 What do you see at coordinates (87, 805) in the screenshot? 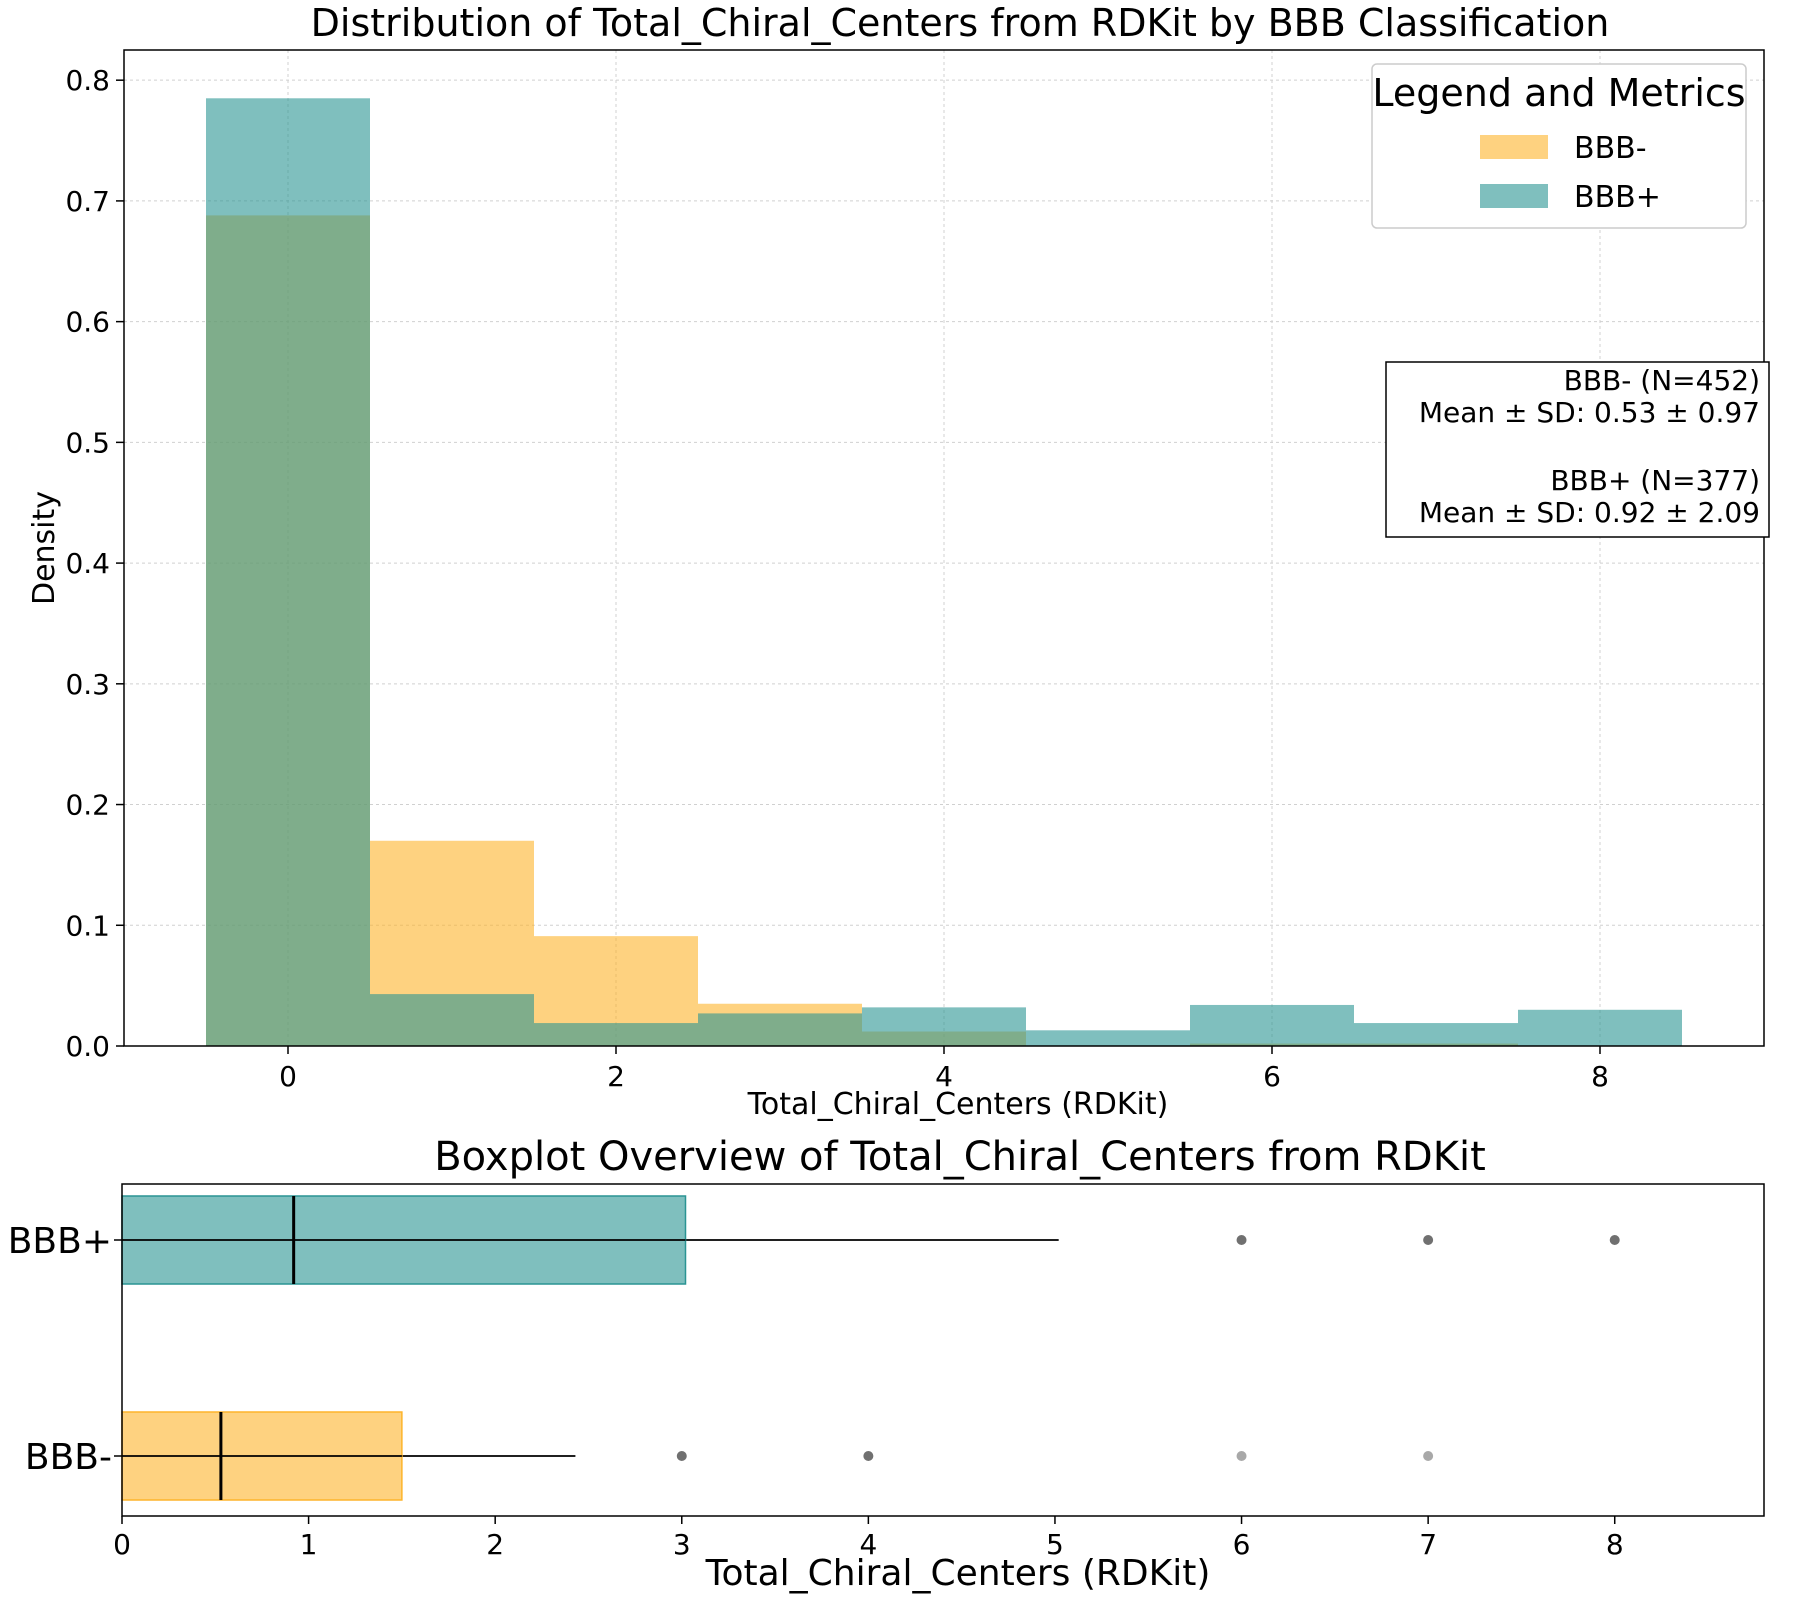
I see `y-tick-label: 0.2` at bounding box center [87, 805].